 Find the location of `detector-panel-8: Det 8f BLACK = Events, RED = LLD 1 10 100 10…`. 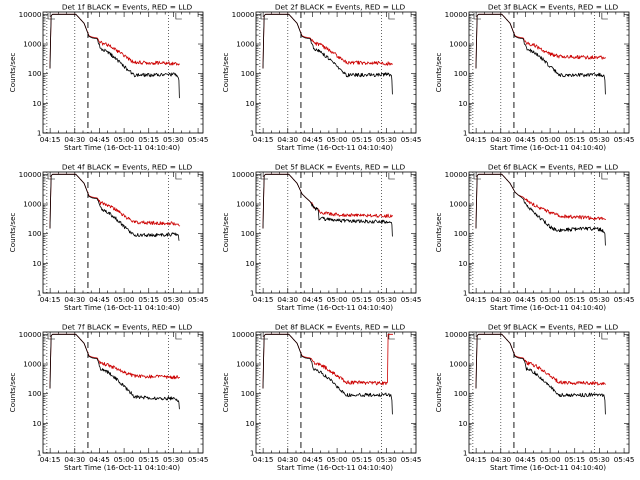

detector-panel-8: Det 8f BLACK = Events, RED = LLD 1 10 100 10… is located at coordinates (319, 400).